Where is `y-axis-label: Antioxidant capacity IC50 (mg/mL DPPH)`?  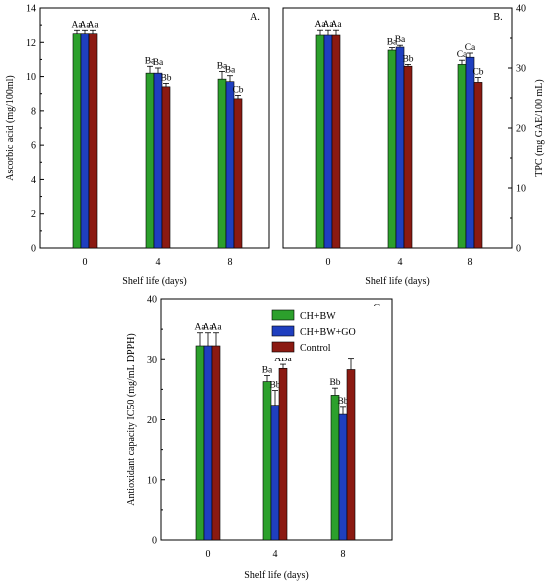
y-axis-label: Antioxidant capacity IC50 (mg/mL DPPH) is located at coordinates (131, 419).